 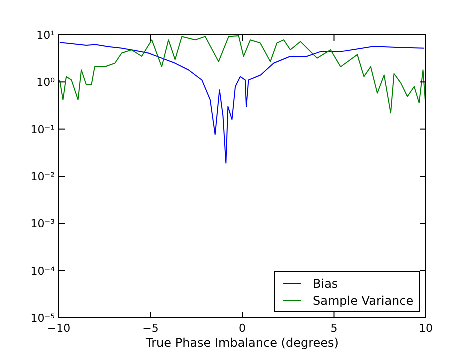 What do you see at coordinates (42, 224) in the screenshot?
I see `y-tick-label: 10⁻³` at bounding box center [42, 224].